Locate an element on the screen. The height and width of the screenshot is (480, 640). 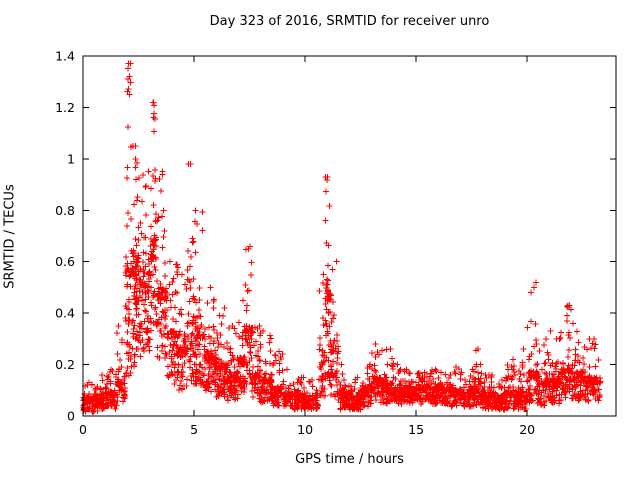
y-tick-label: 0 is located at coordinates (71, 416).